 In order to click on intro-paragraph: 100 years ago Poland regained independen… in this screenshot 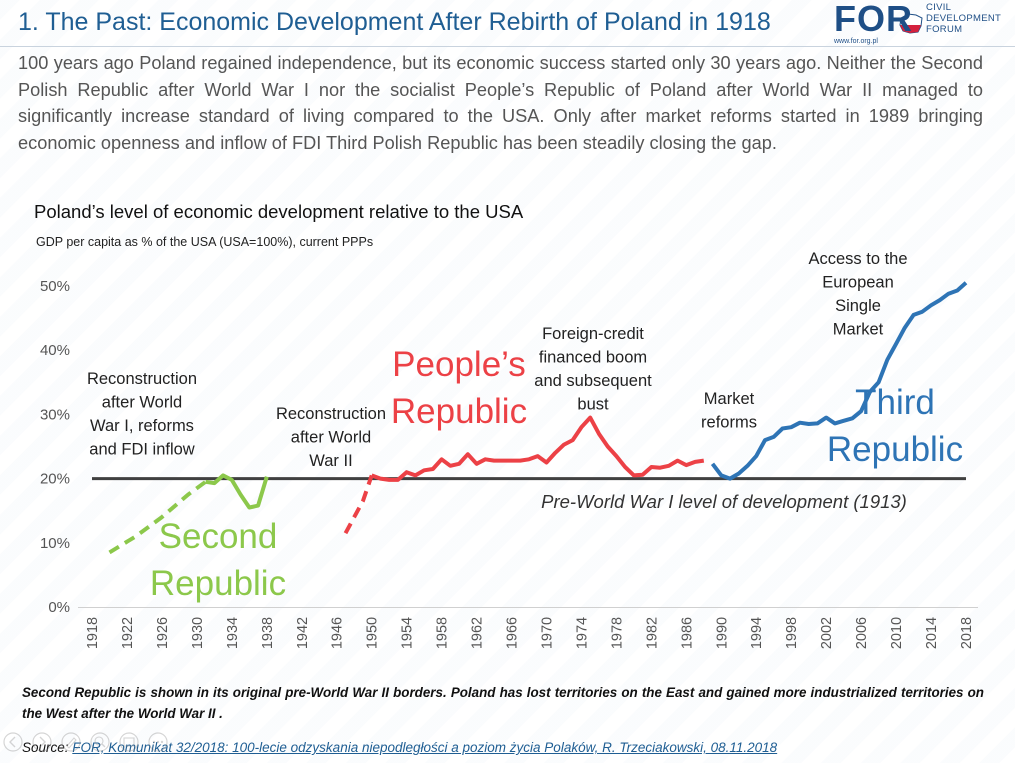, I will do `click(500, 103)`.